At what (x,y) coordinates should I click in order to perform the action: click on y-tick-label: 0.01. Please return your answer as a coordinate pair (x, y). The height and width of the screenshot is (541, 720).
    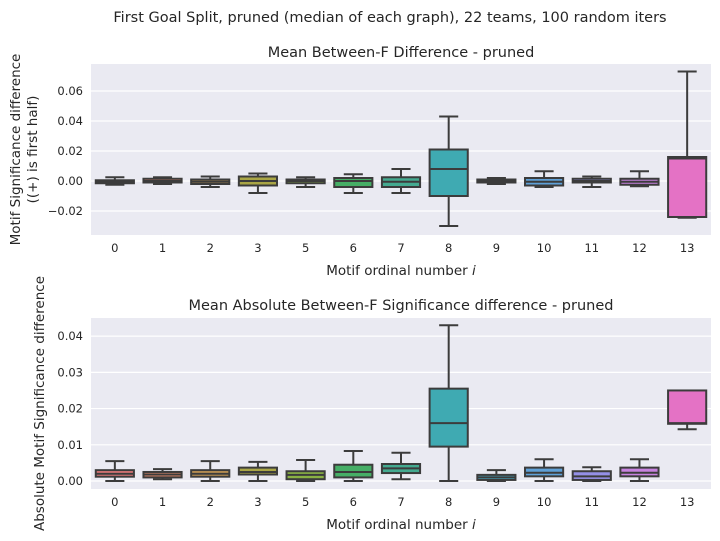
    Looking at the image, I should click on (70, 445).